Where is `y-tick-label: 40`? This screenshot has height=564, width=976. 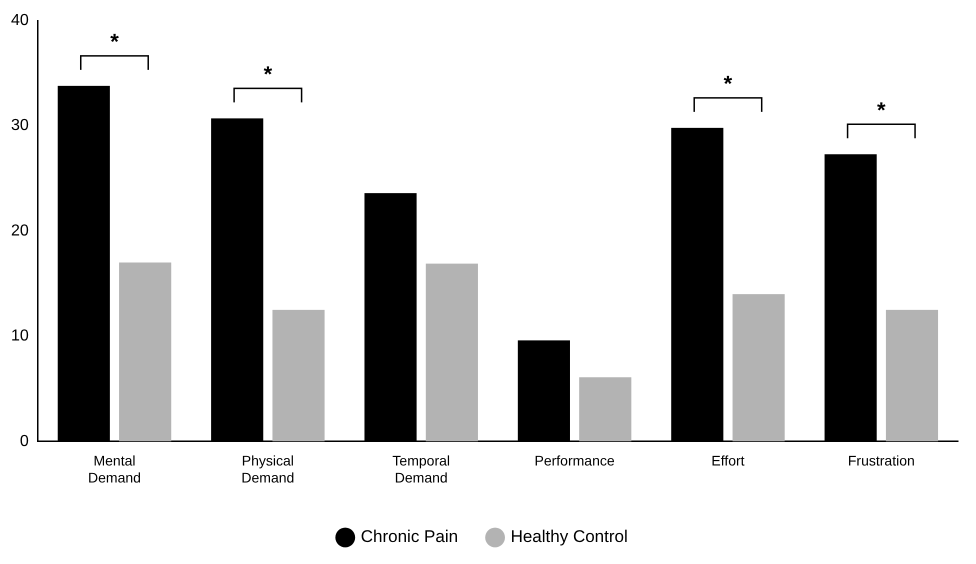
y-tick-label: 40 is located at coordinates (20, 21).